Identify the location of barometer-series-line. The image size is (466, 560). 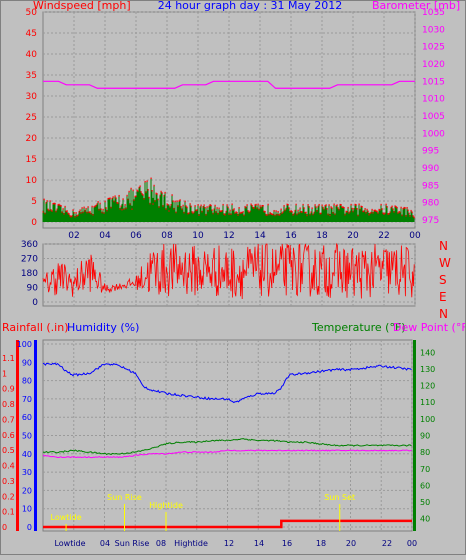
(229, 84).